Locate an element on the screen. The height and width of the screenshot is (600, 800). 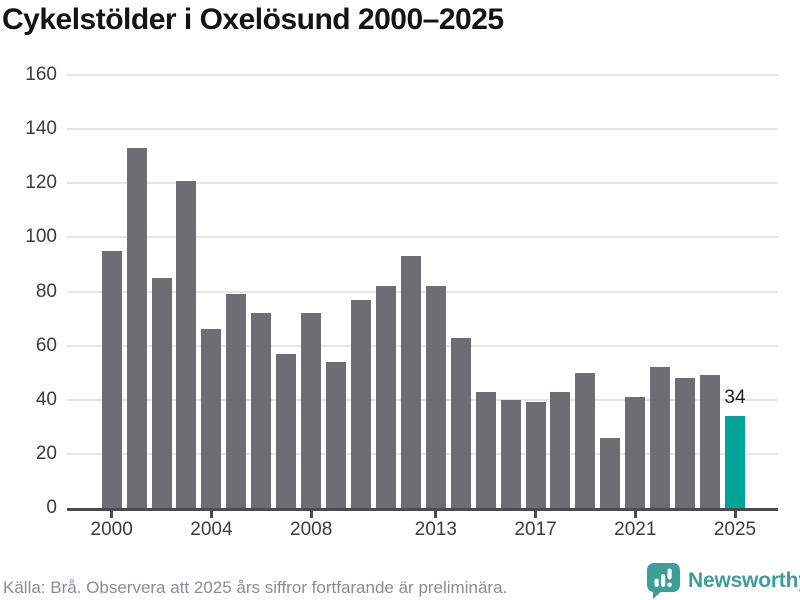
y-tick-label: 80 is located at coordinates (46, 291).